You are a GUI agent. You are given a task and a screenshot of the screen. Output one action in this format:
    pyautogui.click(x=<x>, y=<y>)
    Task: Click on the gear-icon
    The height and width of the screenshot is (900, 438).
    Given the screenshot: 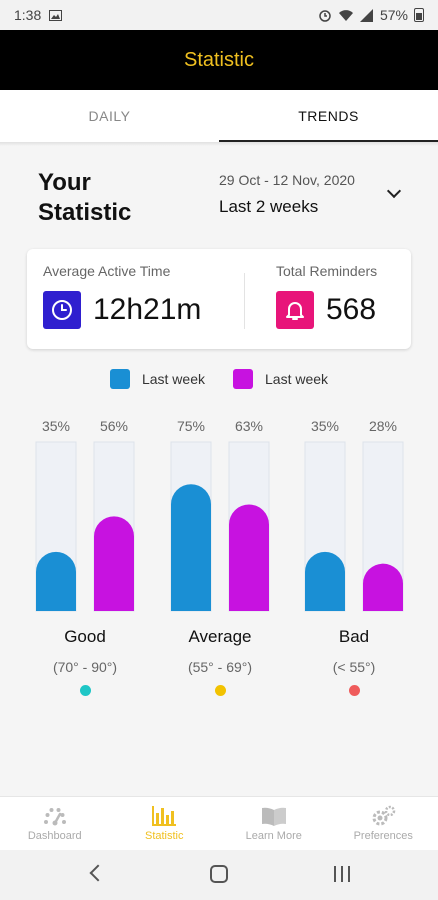 What is the action you would take?
    pyautogui.click(x=384, y=815)
    